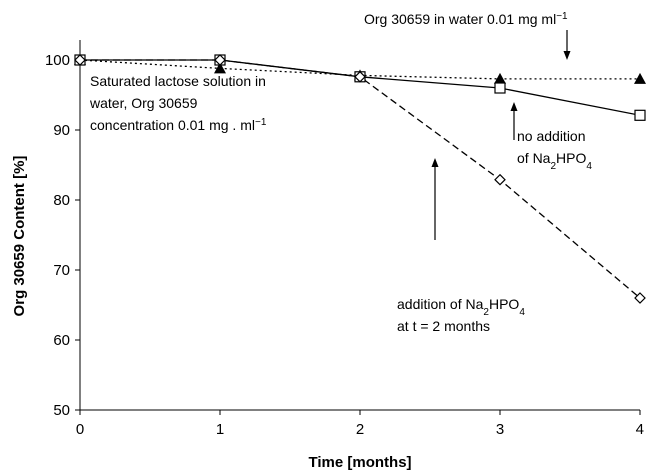  Describe the element at coordinates (567, 45) in the screenshot. I see `arrow-water` at that location.